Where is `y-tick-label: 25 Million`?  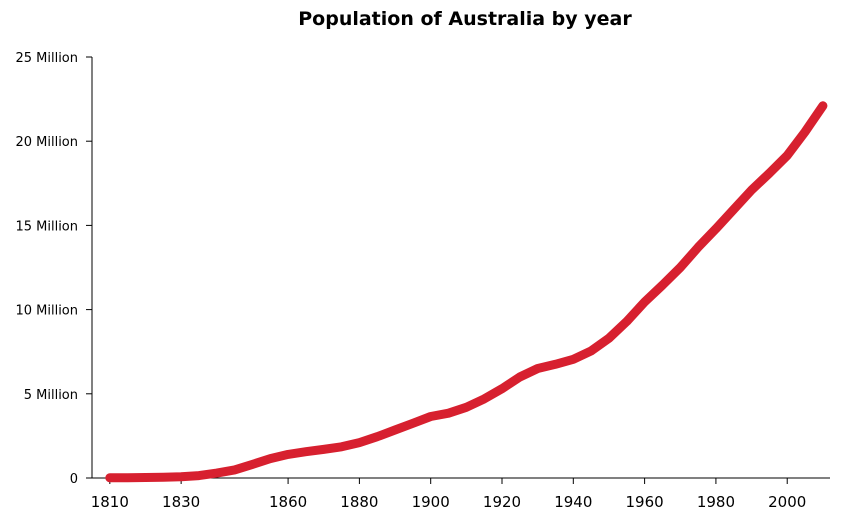 y-tick-label: 25 Million is located at coordinates (46, 58).